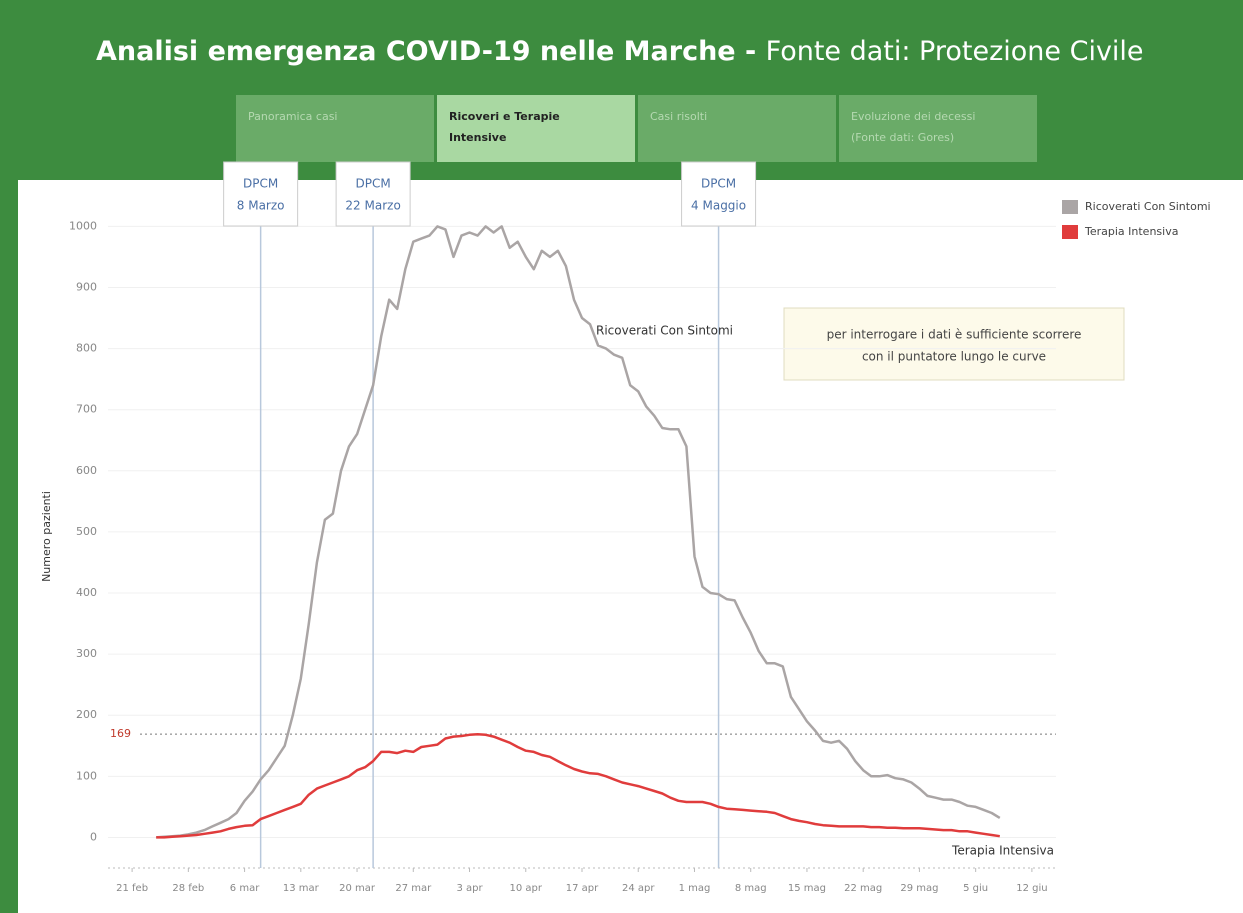 Image resolution: width=1243 pixels, height=913 pixels. What do you see at coordinates (86, 592) in the screenshot?
I see `y-tick-label: 400` at bounding box center [86, 592].